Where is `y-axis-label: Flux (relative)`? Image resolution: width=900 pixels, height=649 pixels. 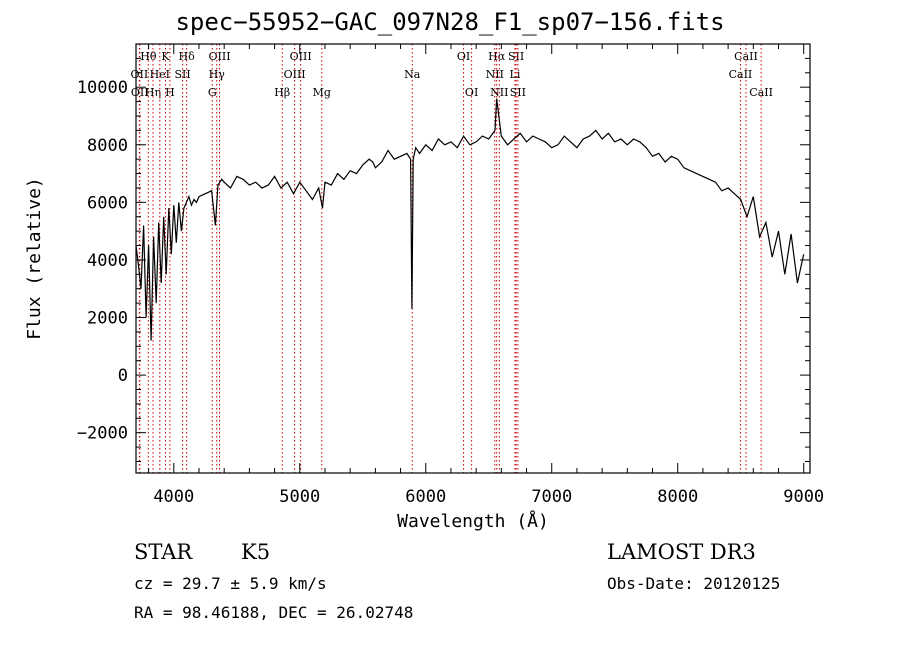
y-axis-label: Flux (relative) is located at coordinates (34, 258).